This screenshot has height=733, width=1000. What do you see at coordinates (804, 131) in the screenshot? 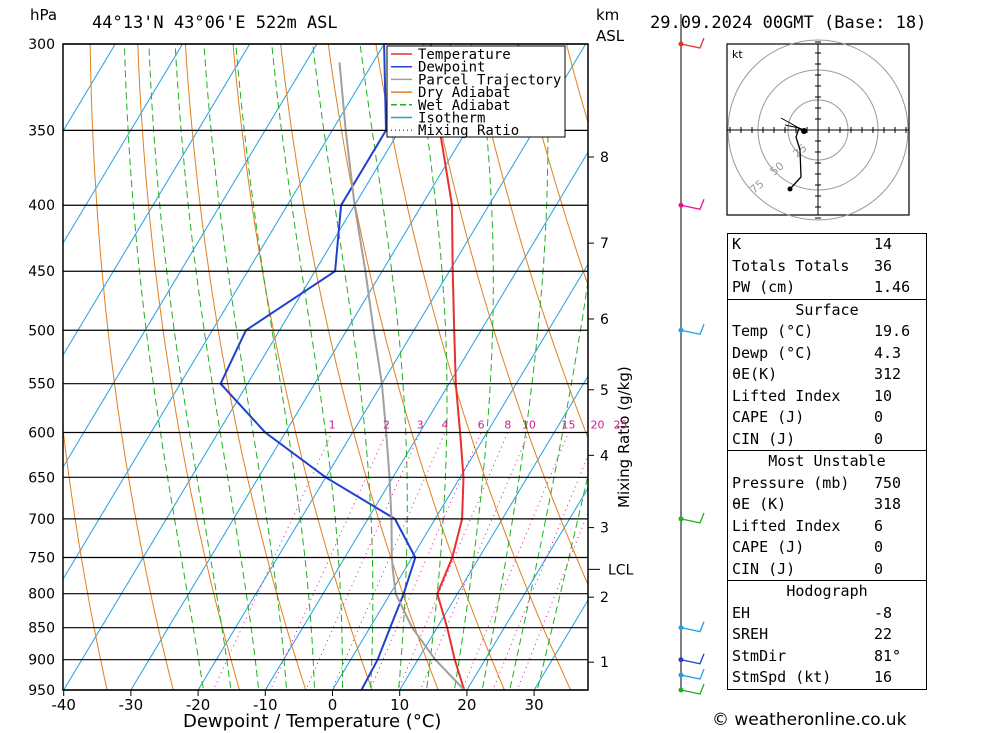
I see `storm-motion-marker` at bounding box center [804, 131].